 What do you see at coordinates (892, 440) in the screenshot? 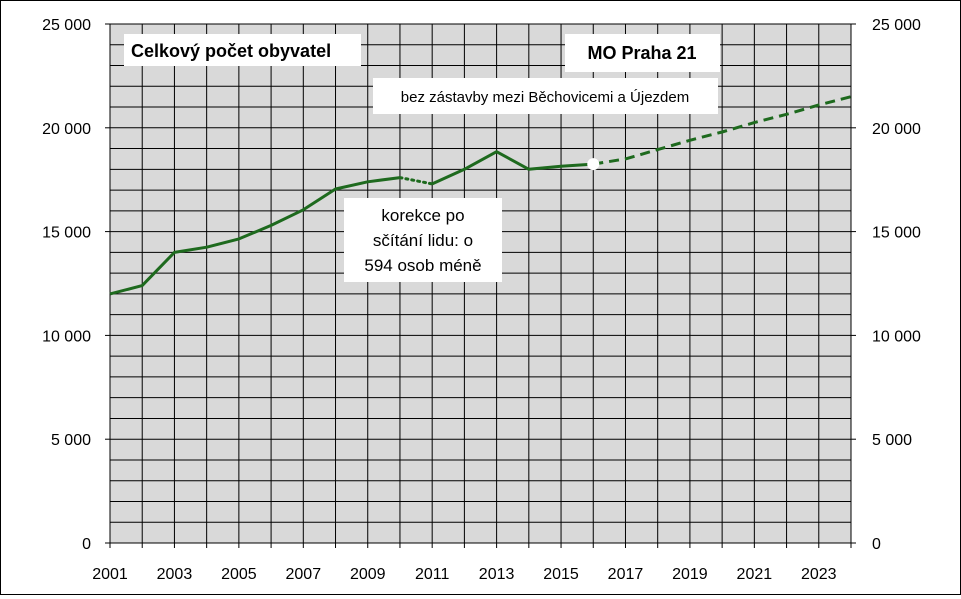
I see `y-tick-label-right: 5 000` at bounding box center [892, 440].